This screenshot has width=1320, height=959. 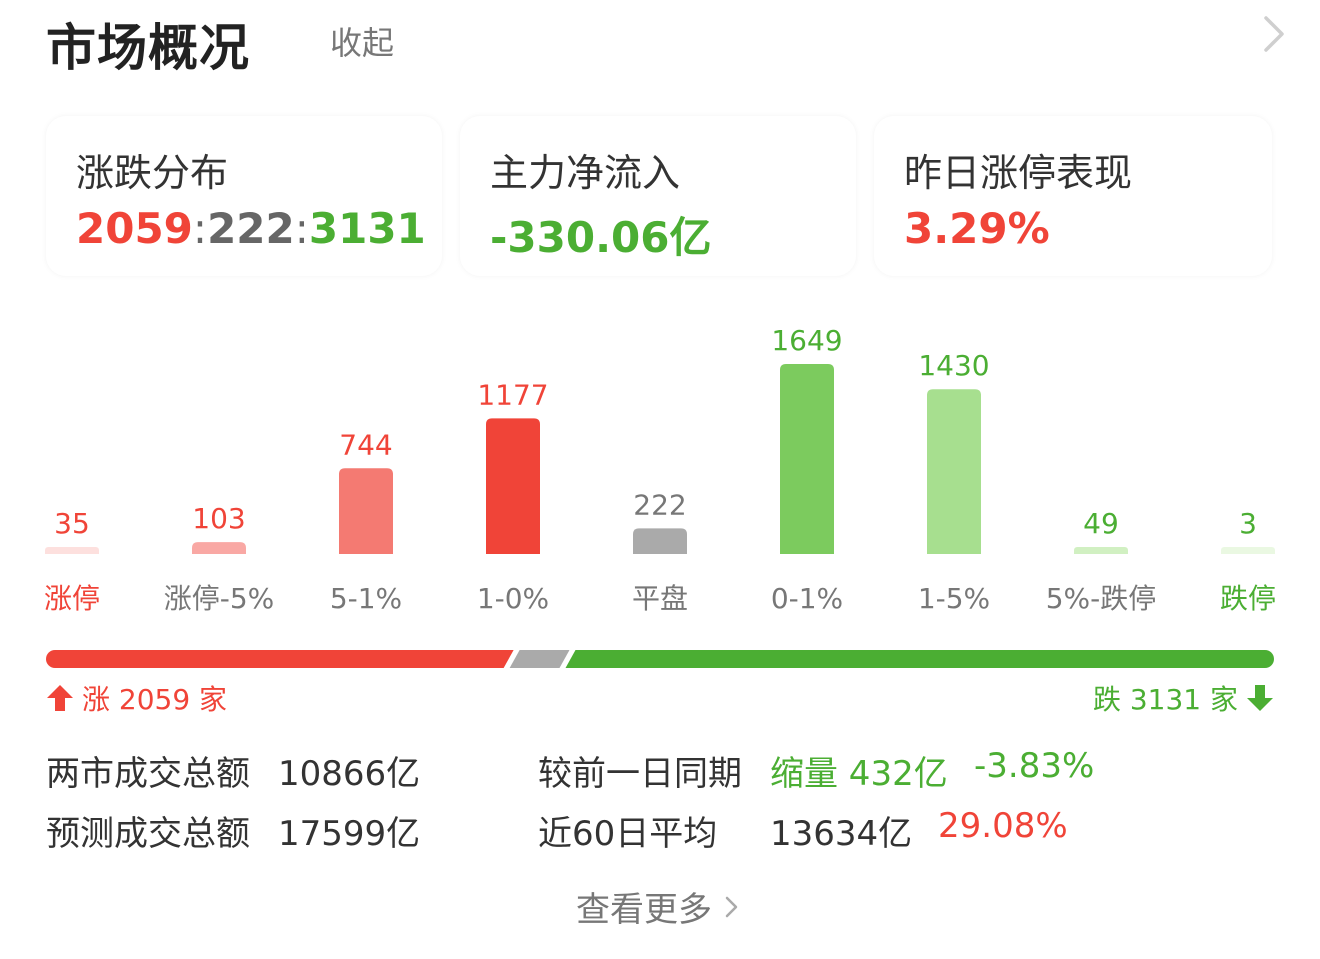 What do you see at coordinates (919, 659) in the screenshot?
I see `ratio-down-segment` at bounding box center [919, 659].